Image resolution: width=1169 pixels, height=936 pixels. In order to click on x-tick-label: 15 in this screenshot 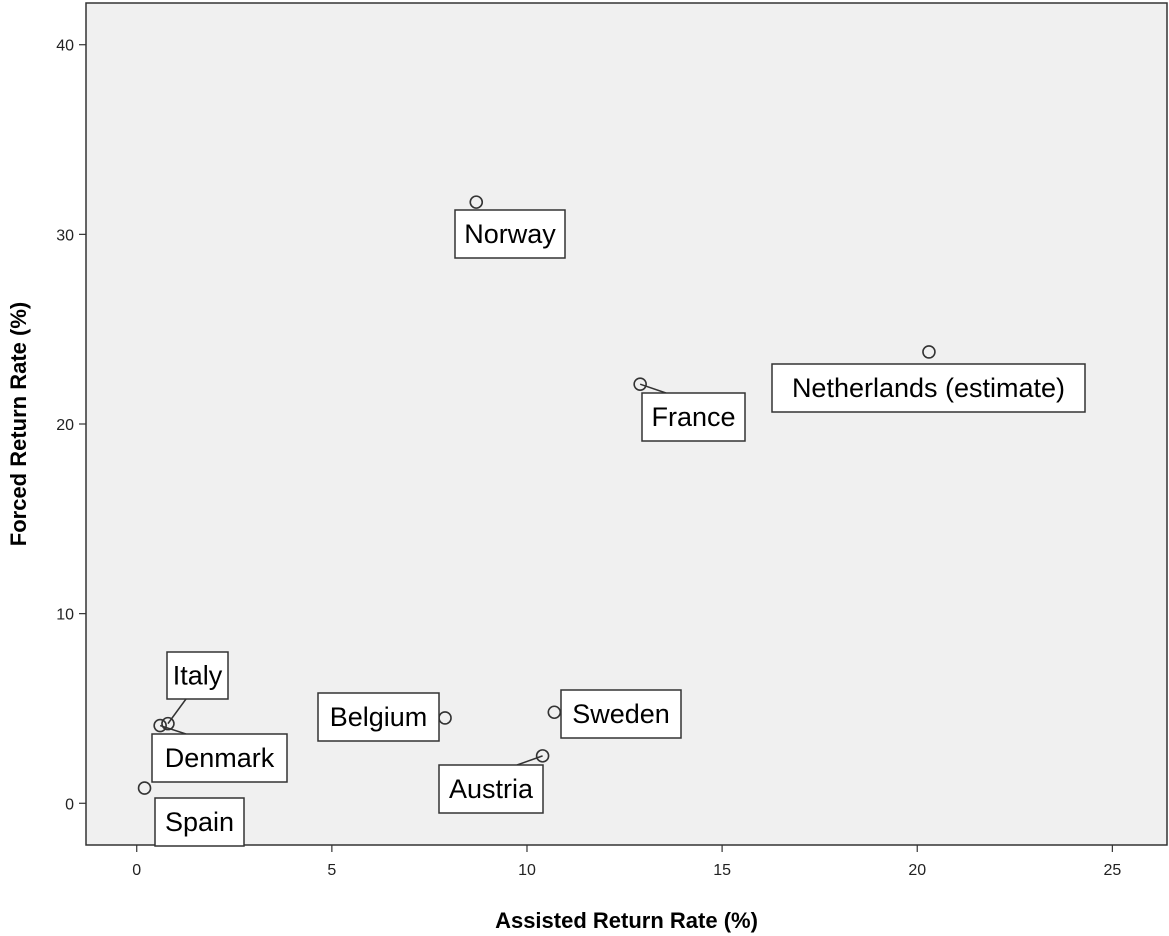, I will do `click(722, 870)`.